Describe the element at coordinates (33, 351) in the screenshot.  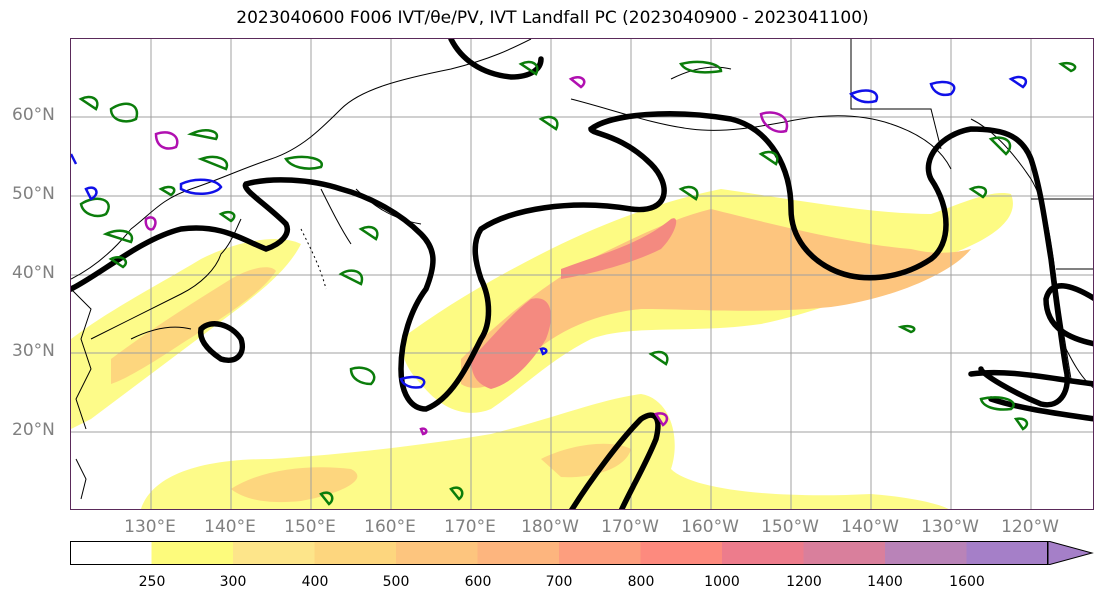
I see `lat-label-30n: 30°N` at that location.